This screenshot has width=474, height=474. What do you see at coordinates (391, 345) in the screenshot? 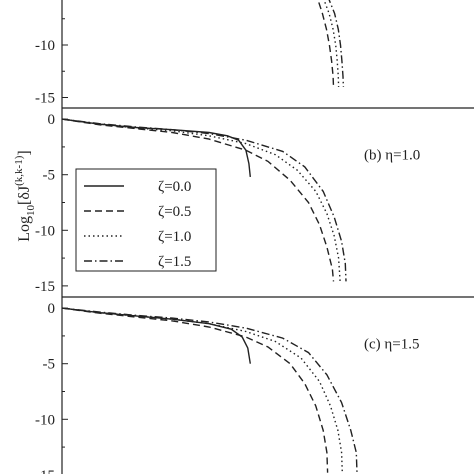
I see `panel-2-label: (c) η=1.5` at bounding box center [391, 345].